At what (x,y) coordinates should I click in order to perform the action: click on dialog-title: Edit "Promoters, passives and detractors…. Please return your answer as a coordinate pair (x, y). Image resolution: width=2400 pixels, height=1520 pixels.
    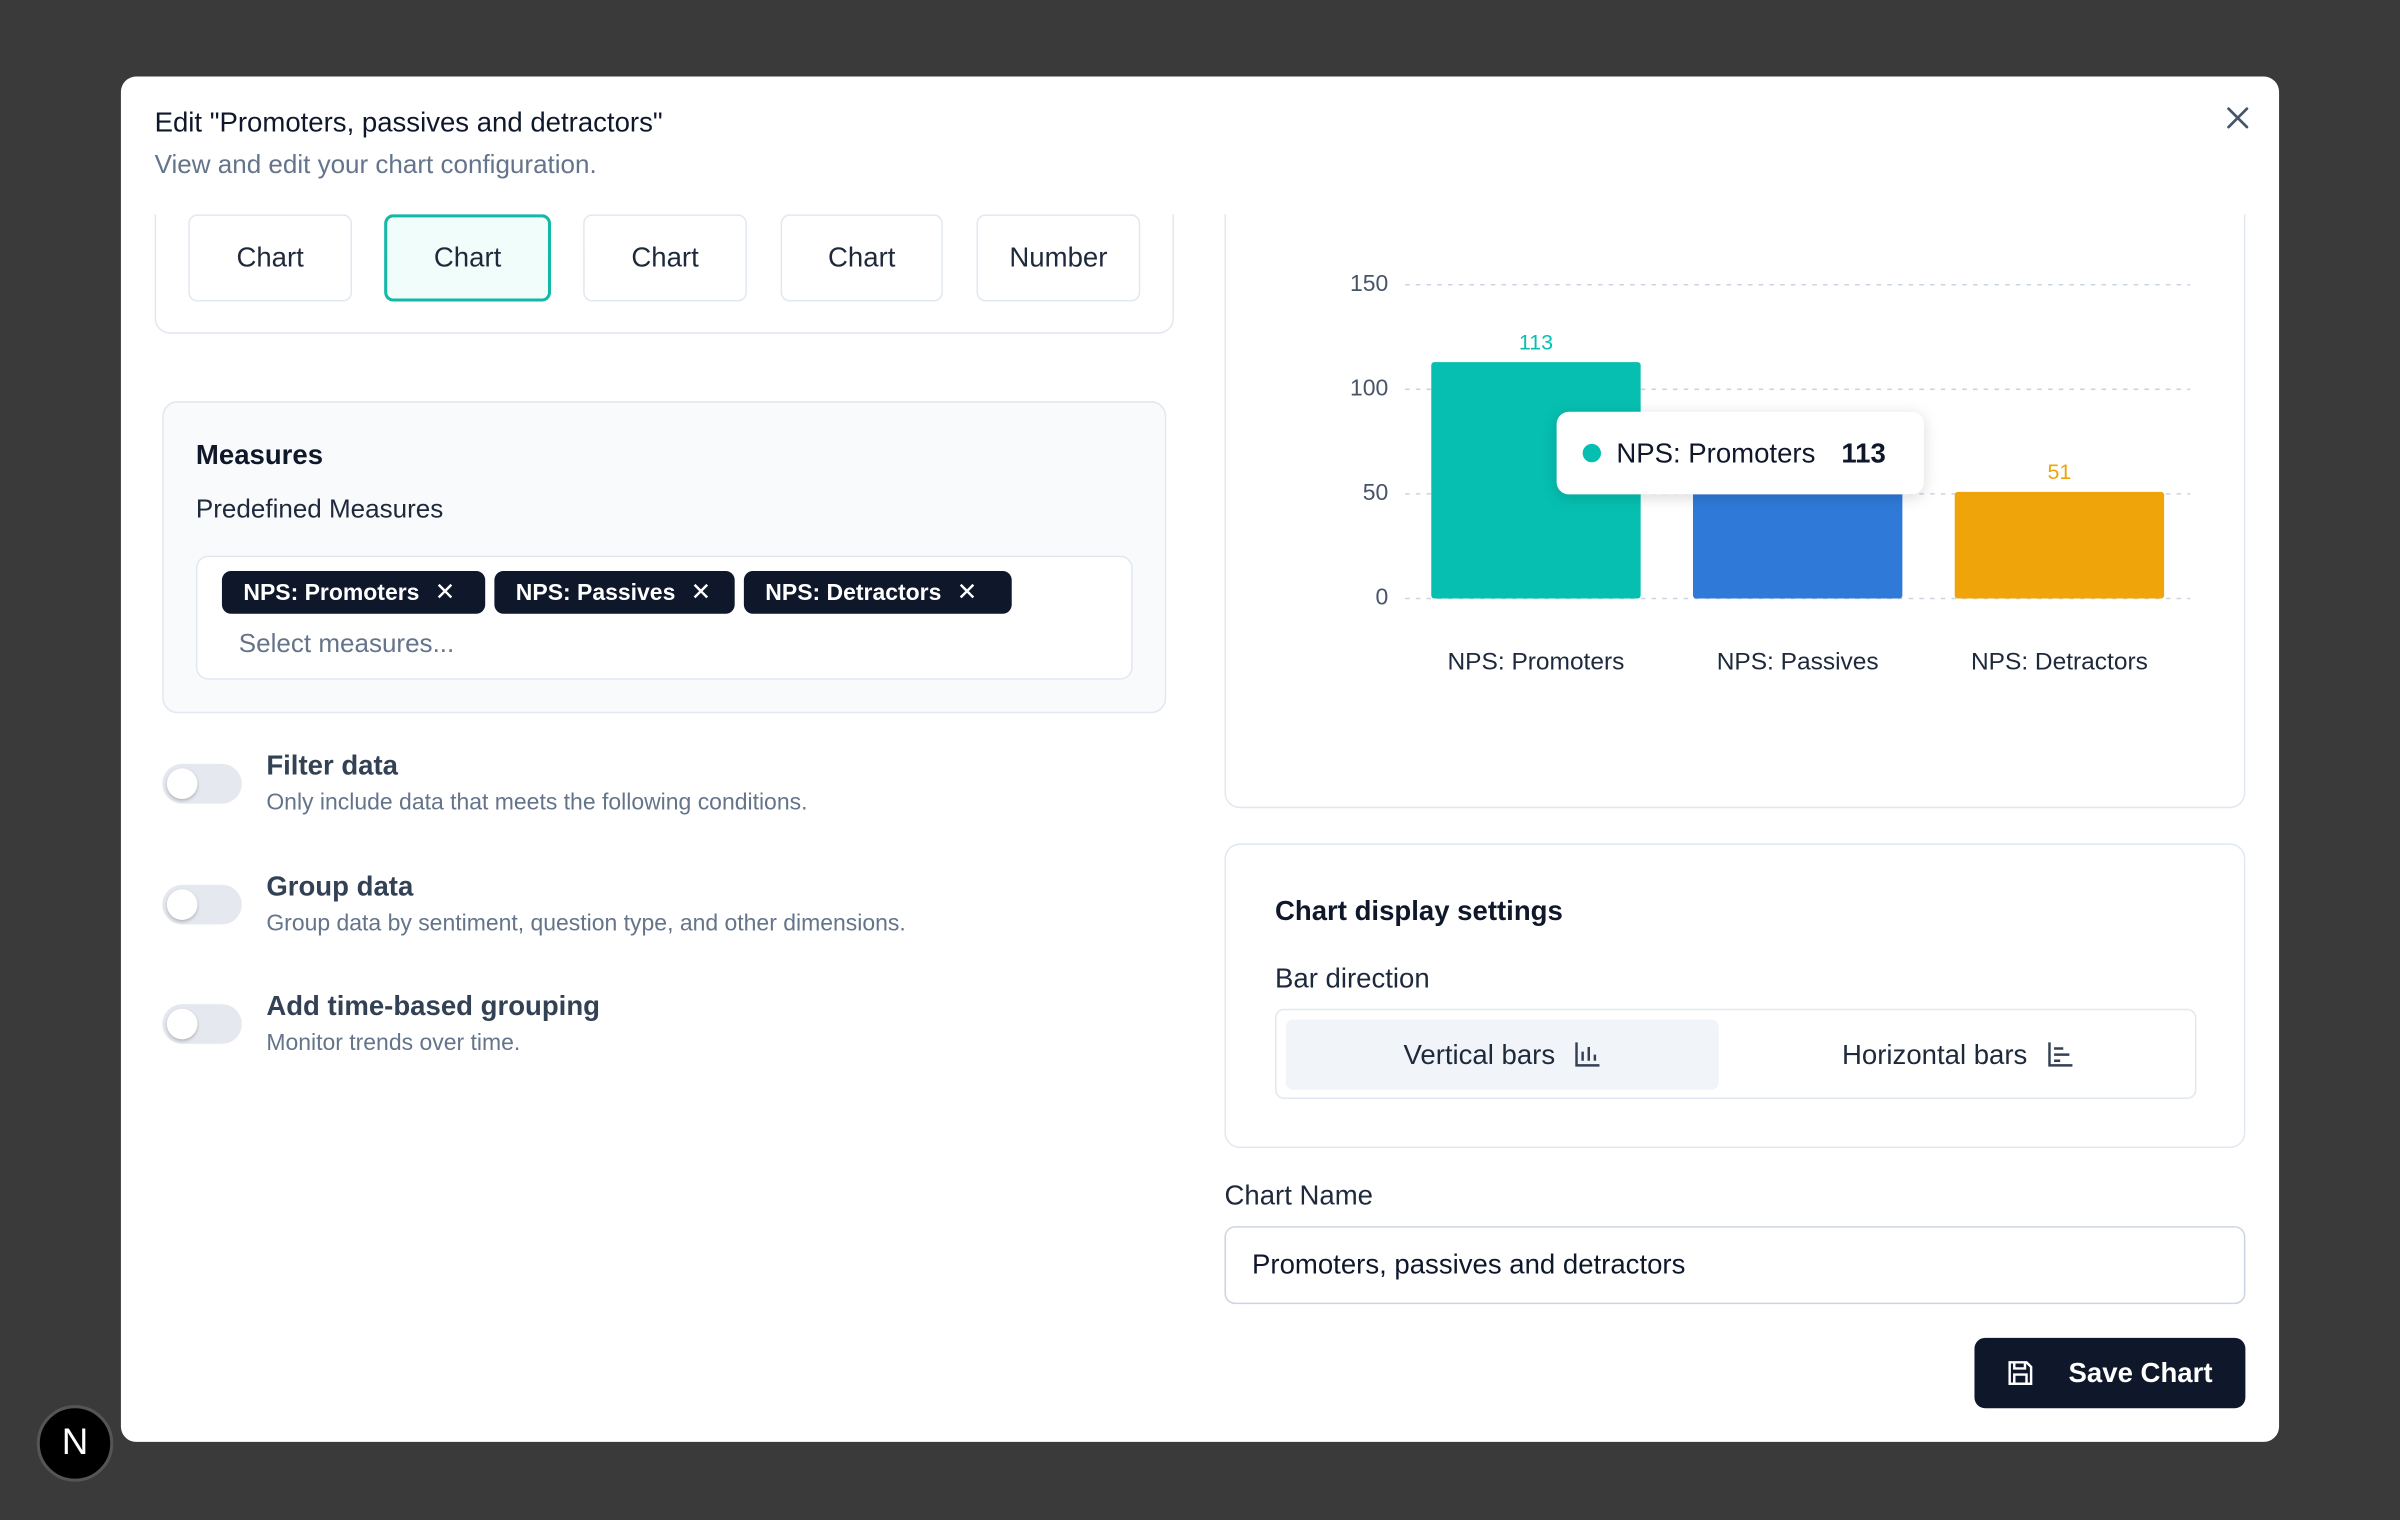
    Looking at the image, I should click on (408, 122).